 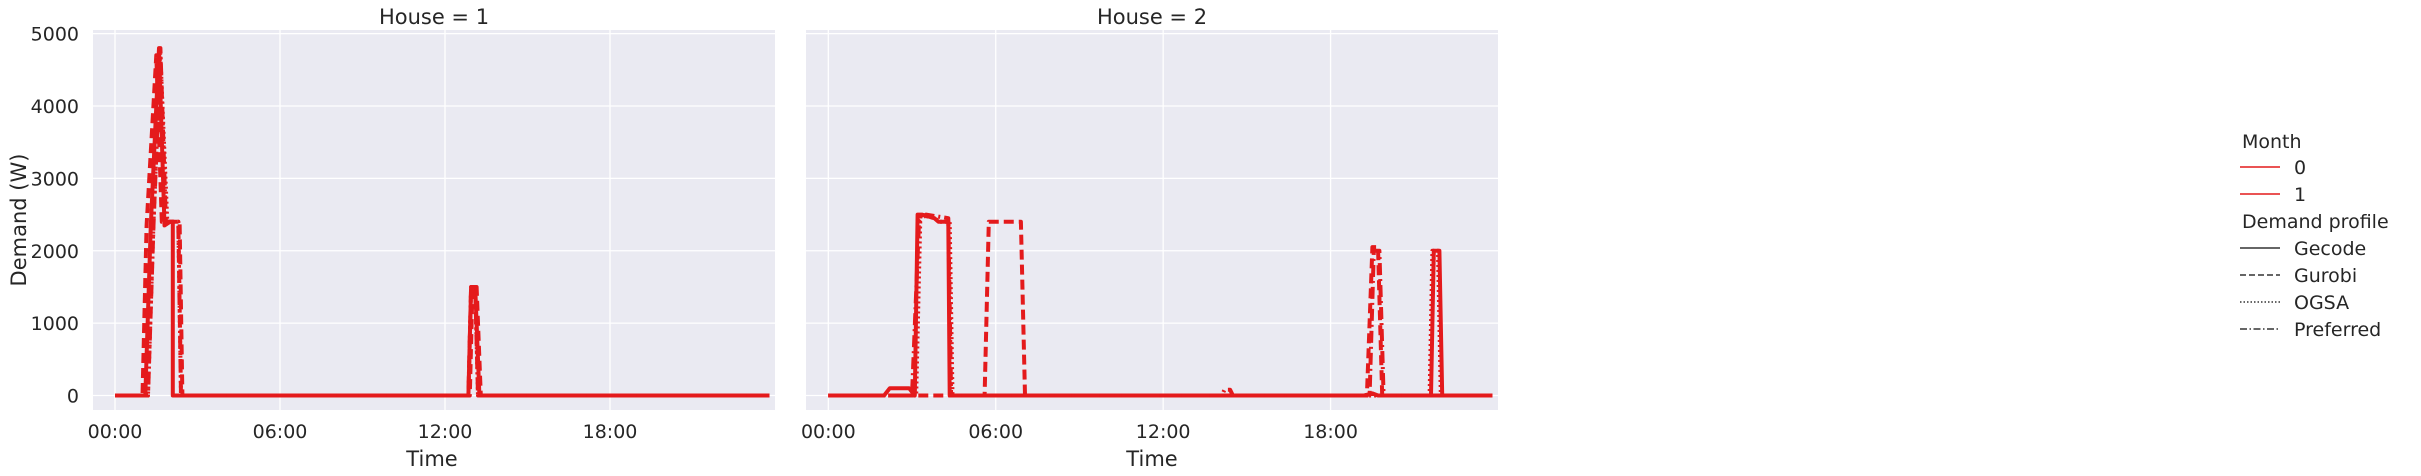 What do you see at coordinates (55, 324) in the screenshot?
I see `y-tick-label: 1000` at bounding box center [55, 324].